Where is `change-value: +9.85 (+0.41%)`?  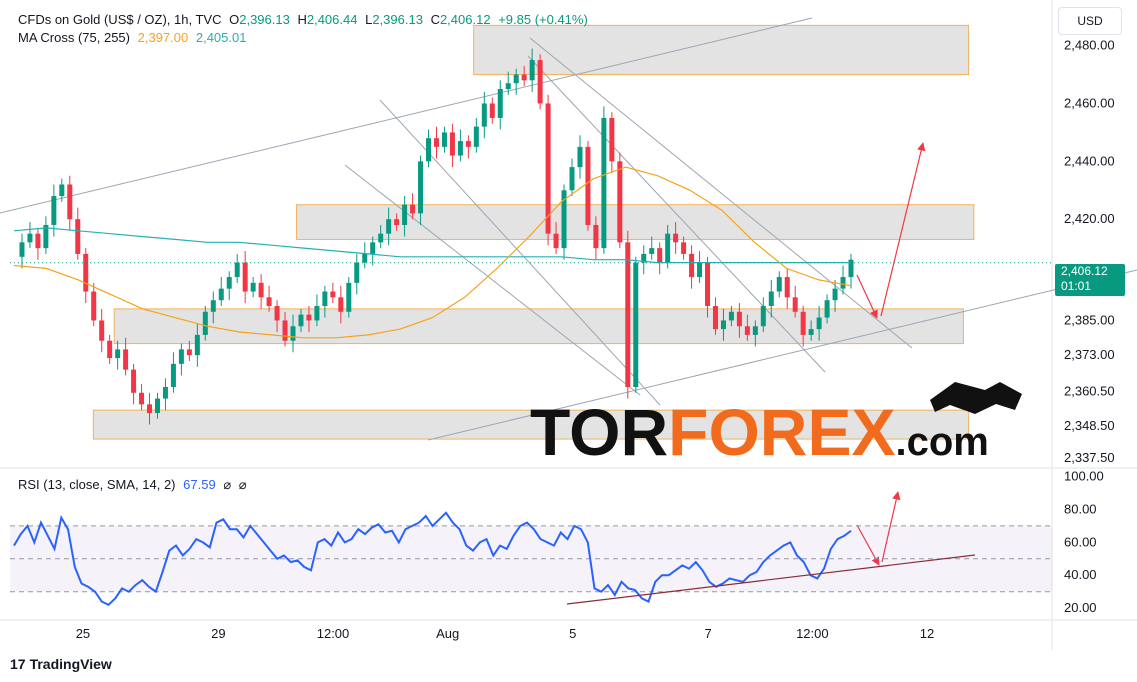
change-value: +9.85 (+0.41%) is located at coordinates (543, 19).